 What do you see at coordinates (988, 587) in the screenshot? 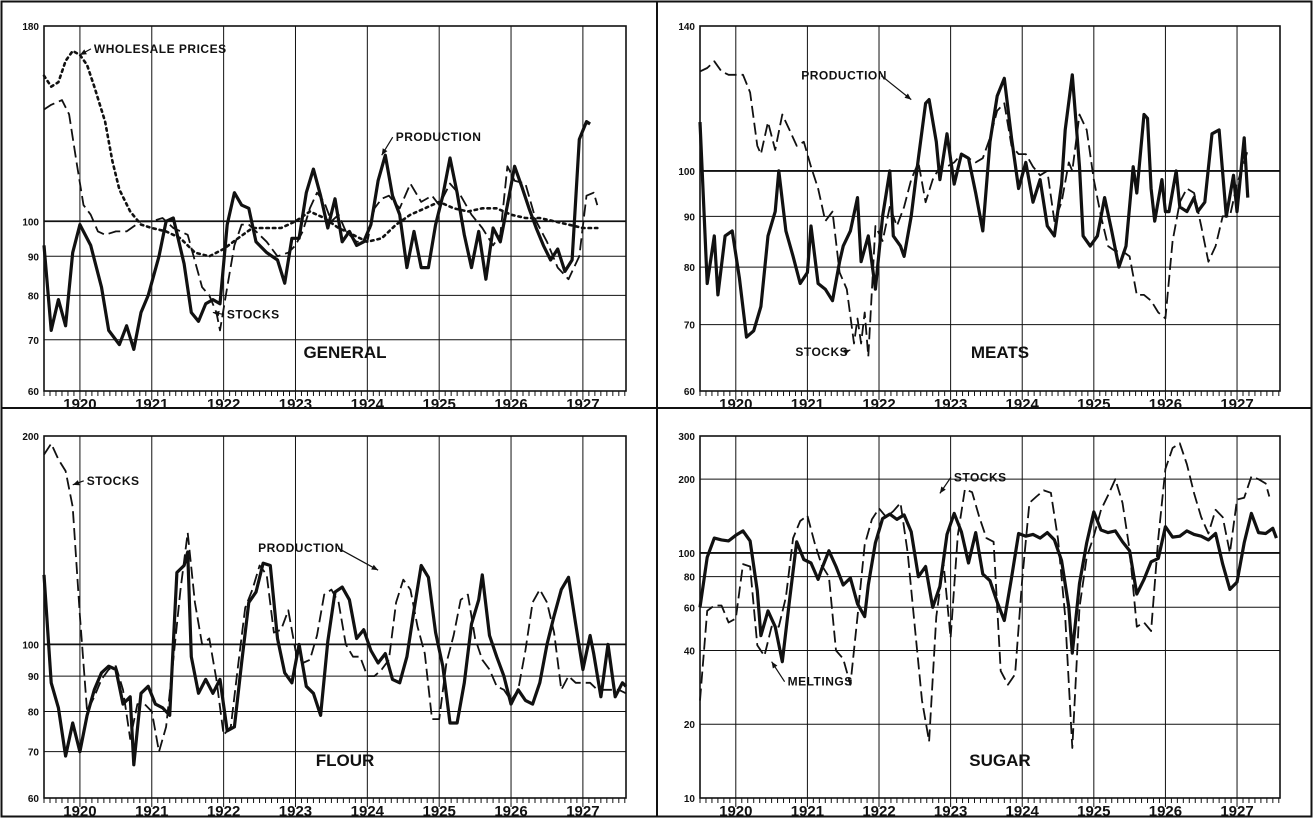
I see `series-line-meltings` at bounding box center [988, 587].